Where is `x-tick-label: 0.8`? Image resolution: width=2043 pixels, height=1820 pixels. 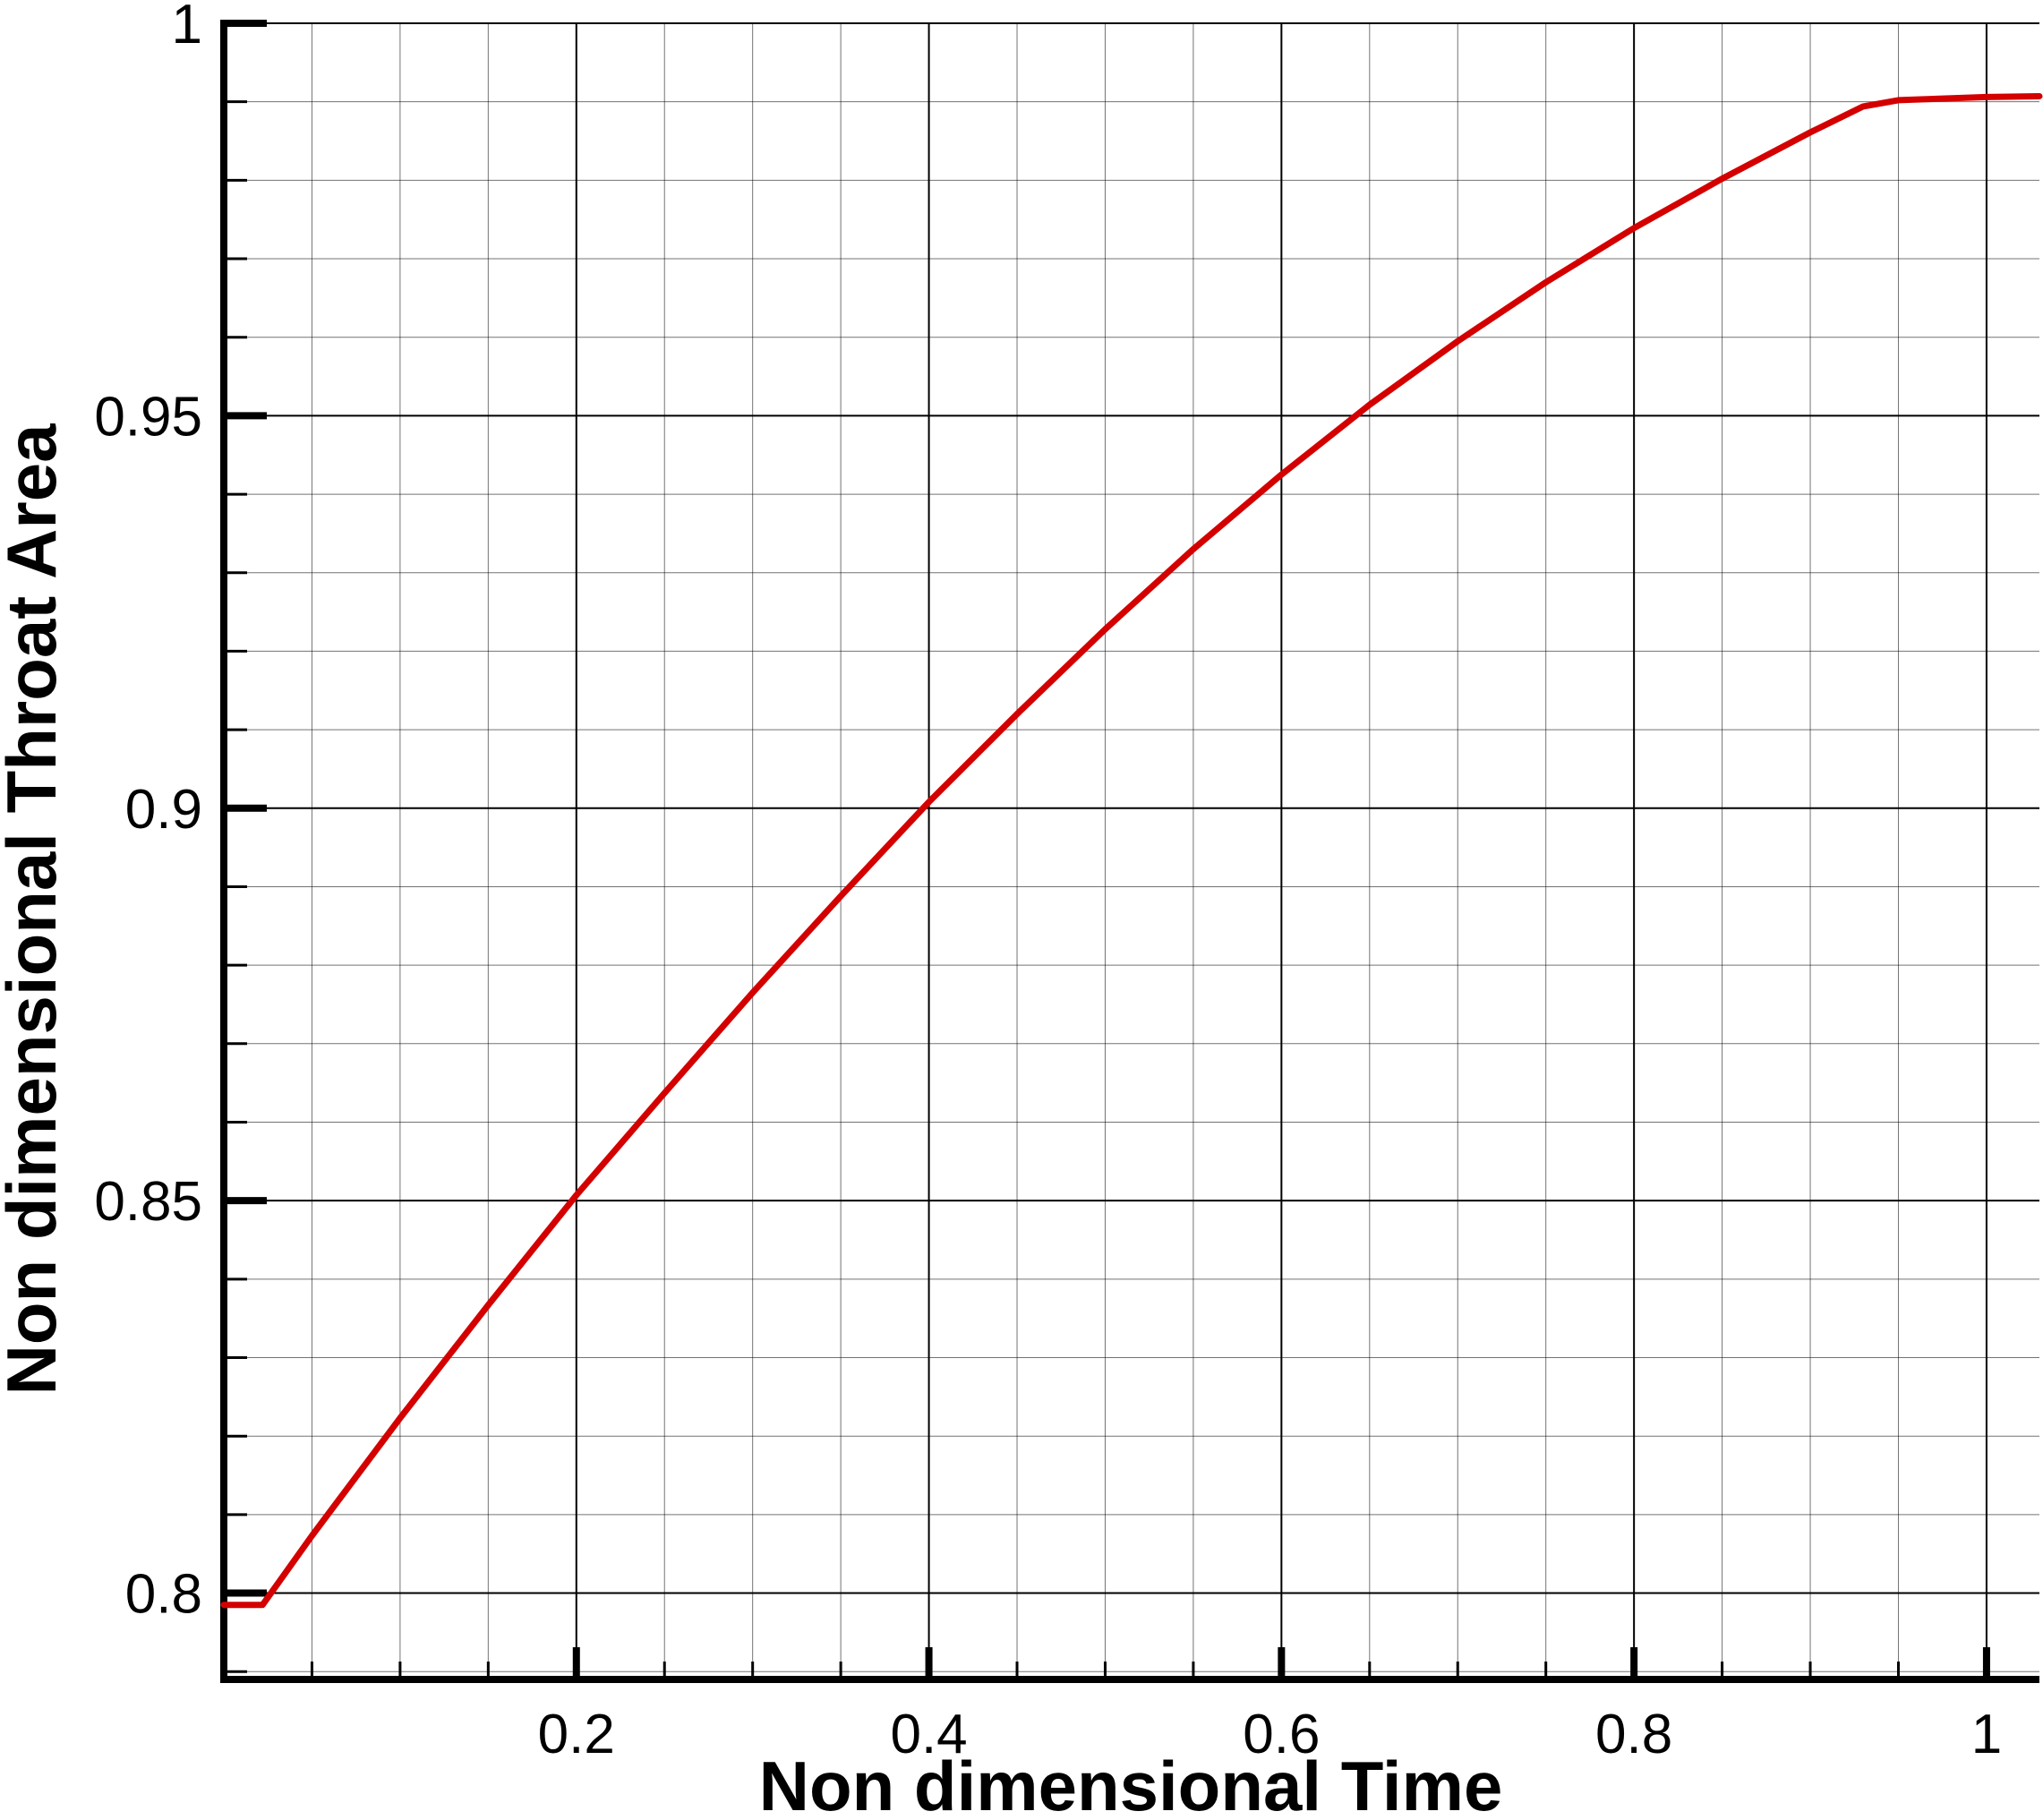 x-tick-label: 0.8 is located at coordinates (1633, 1735).